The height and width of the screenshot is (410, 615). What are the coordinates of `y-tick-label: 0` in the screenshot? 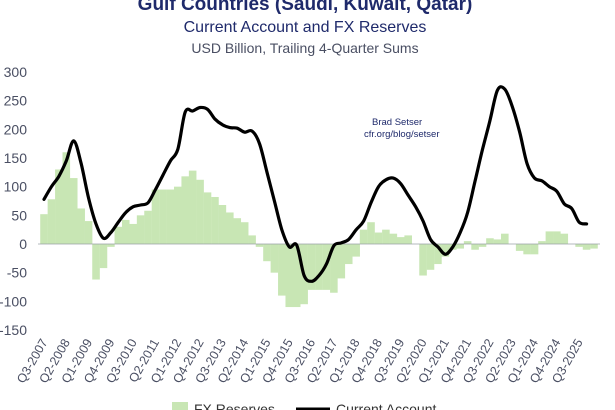 It's located at (23, 244).